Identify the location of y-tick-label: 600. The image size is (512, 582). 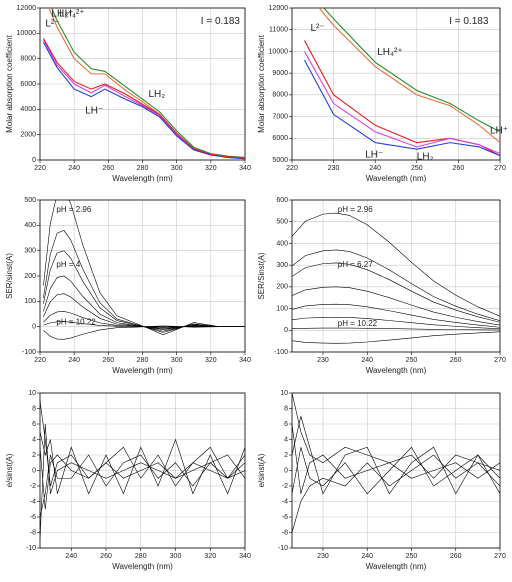
(282, 200).